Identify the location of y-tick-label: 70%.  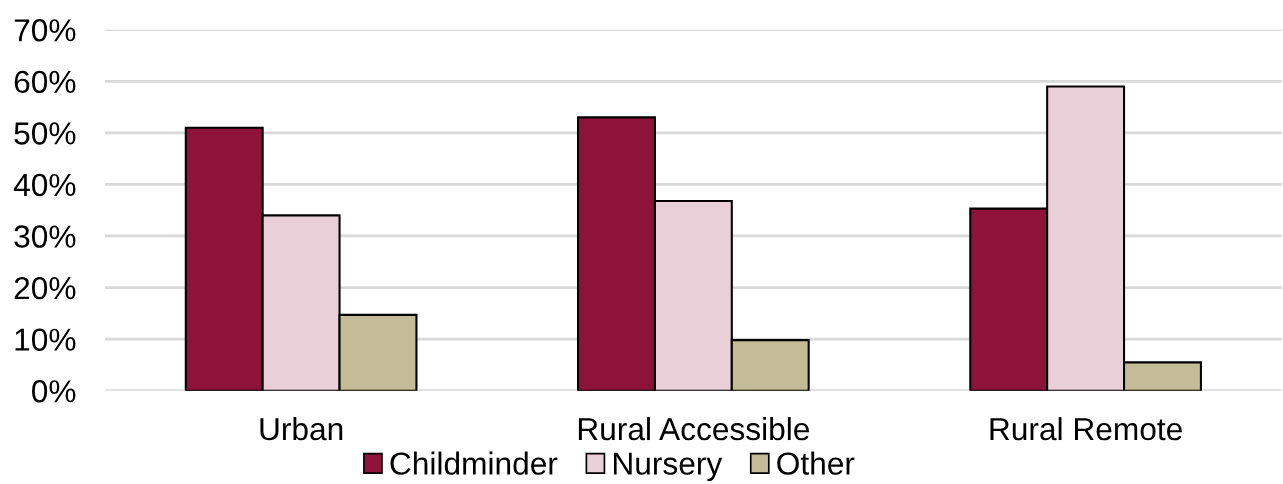
(45, 30).